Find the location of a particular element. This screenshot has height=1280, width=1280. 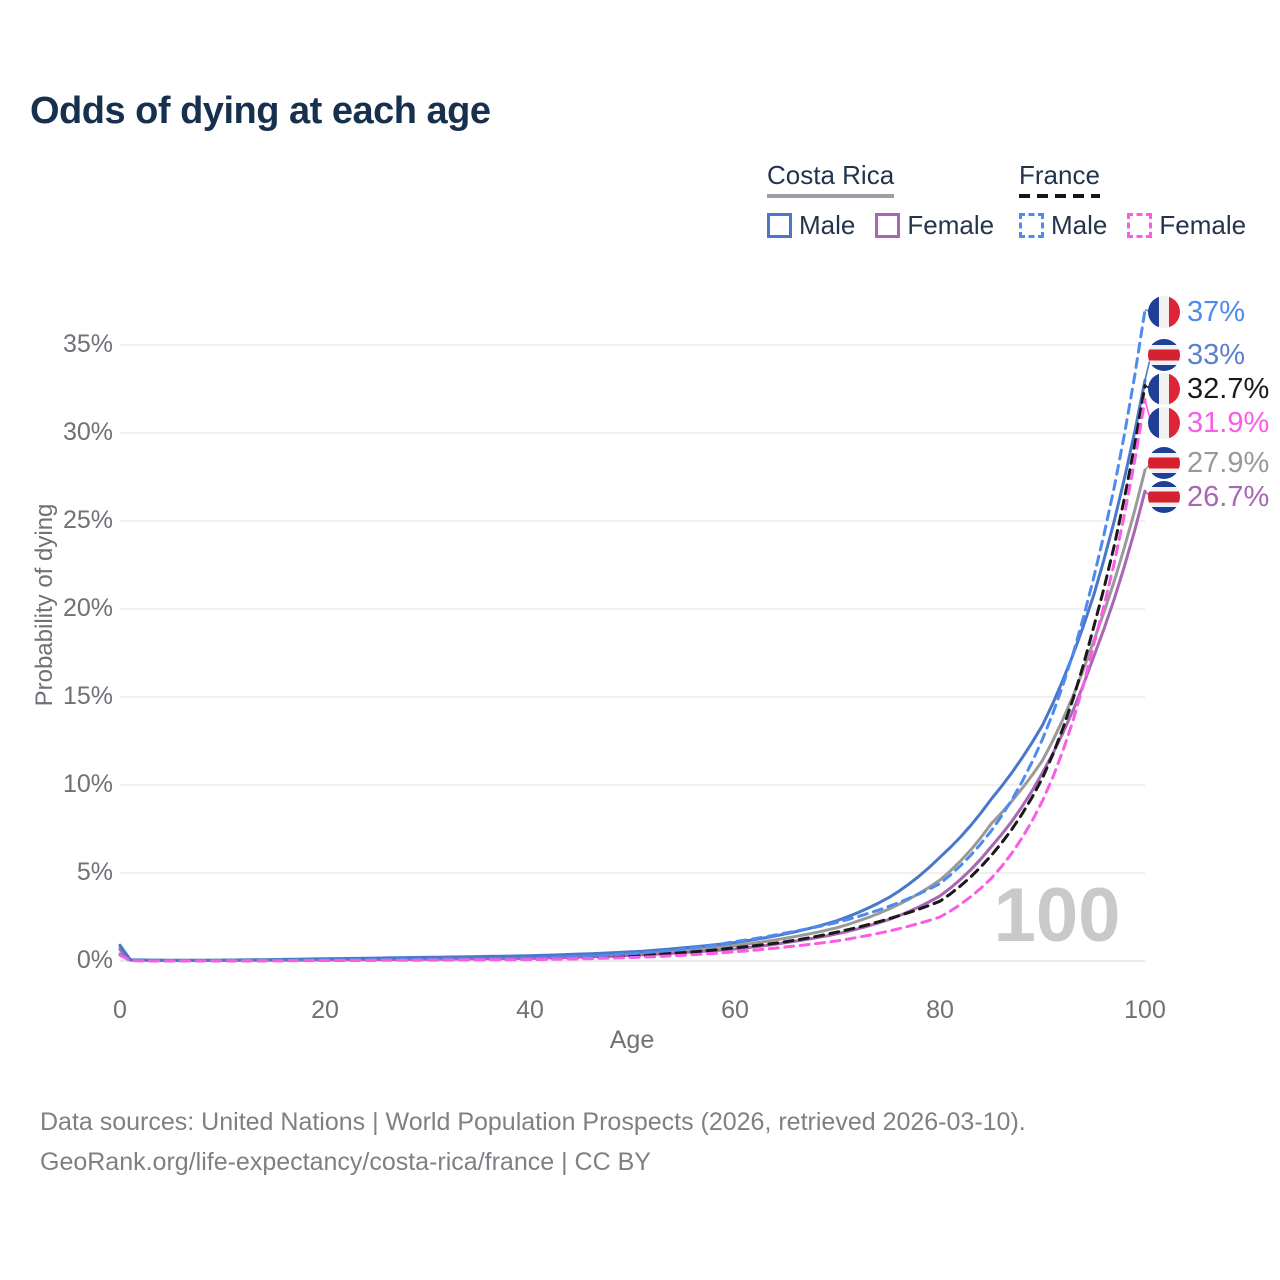

y-tick-10: 10% is located at coordinates (87, 784).